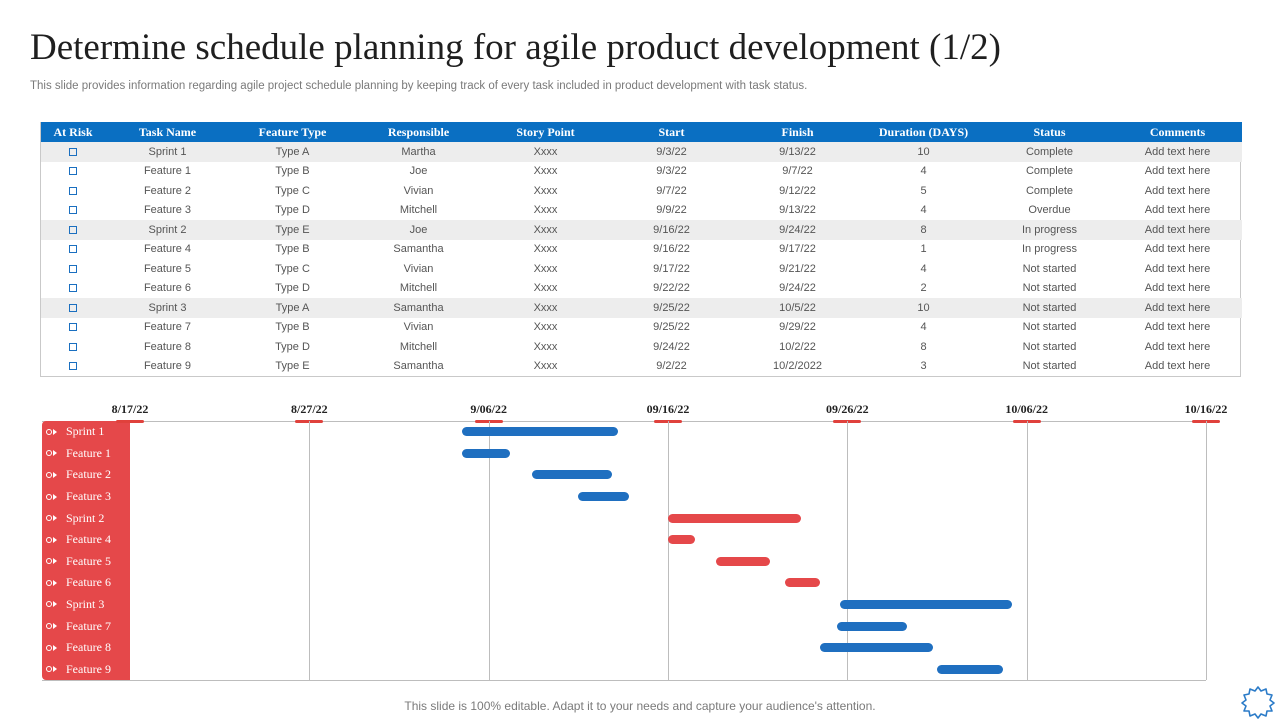 This screenshot has width=1280, height=720. What do you see at coordinates (797, 346) in the screenshot?
I see `finish-cell: 10/2/22` at bounding box center [797, 346].